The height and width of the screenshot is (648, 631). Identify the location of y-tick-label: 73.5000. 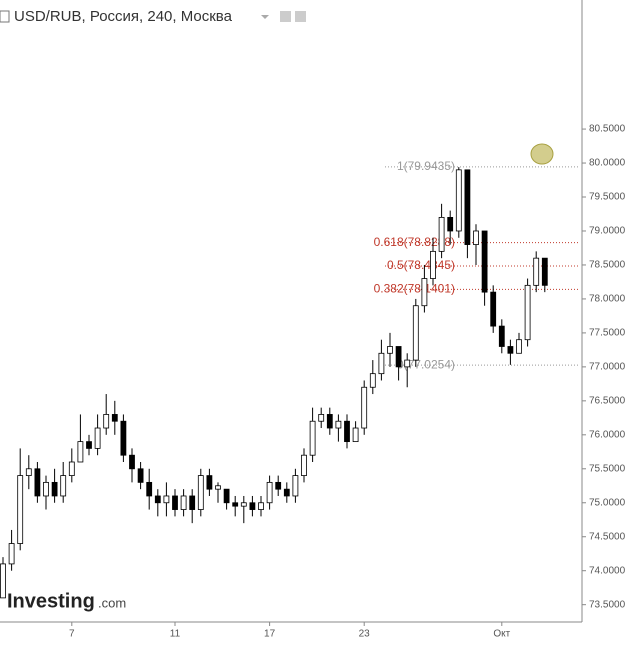
(607, 604).